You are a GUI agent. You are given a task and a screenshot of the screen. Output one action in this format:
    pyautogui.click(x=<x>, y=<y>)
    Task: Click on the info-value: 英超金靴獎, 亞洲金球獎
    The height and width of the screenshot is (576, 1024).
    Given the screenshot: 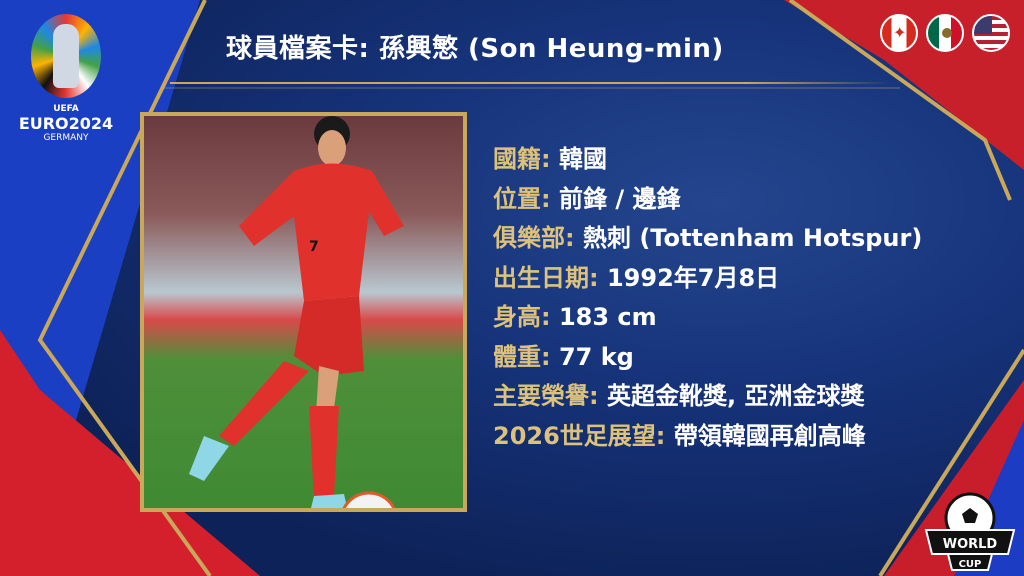 What is the action you would take?
    pyautogui.click(x=735, y=396)
    